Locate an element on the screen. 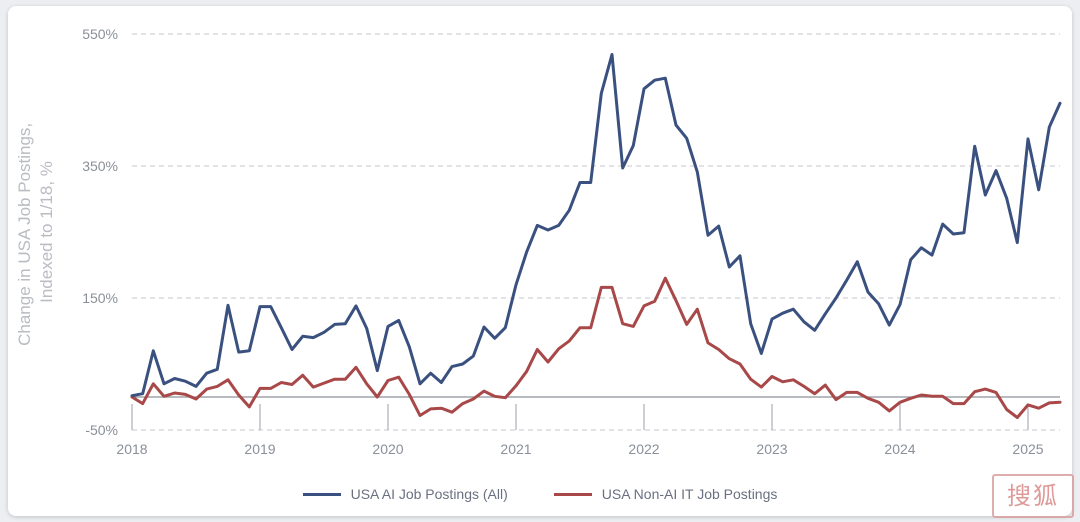  x-axis: 2018 2019 2020 2021 2022 2023 2024 2025 is located at coordinates (580, 430).